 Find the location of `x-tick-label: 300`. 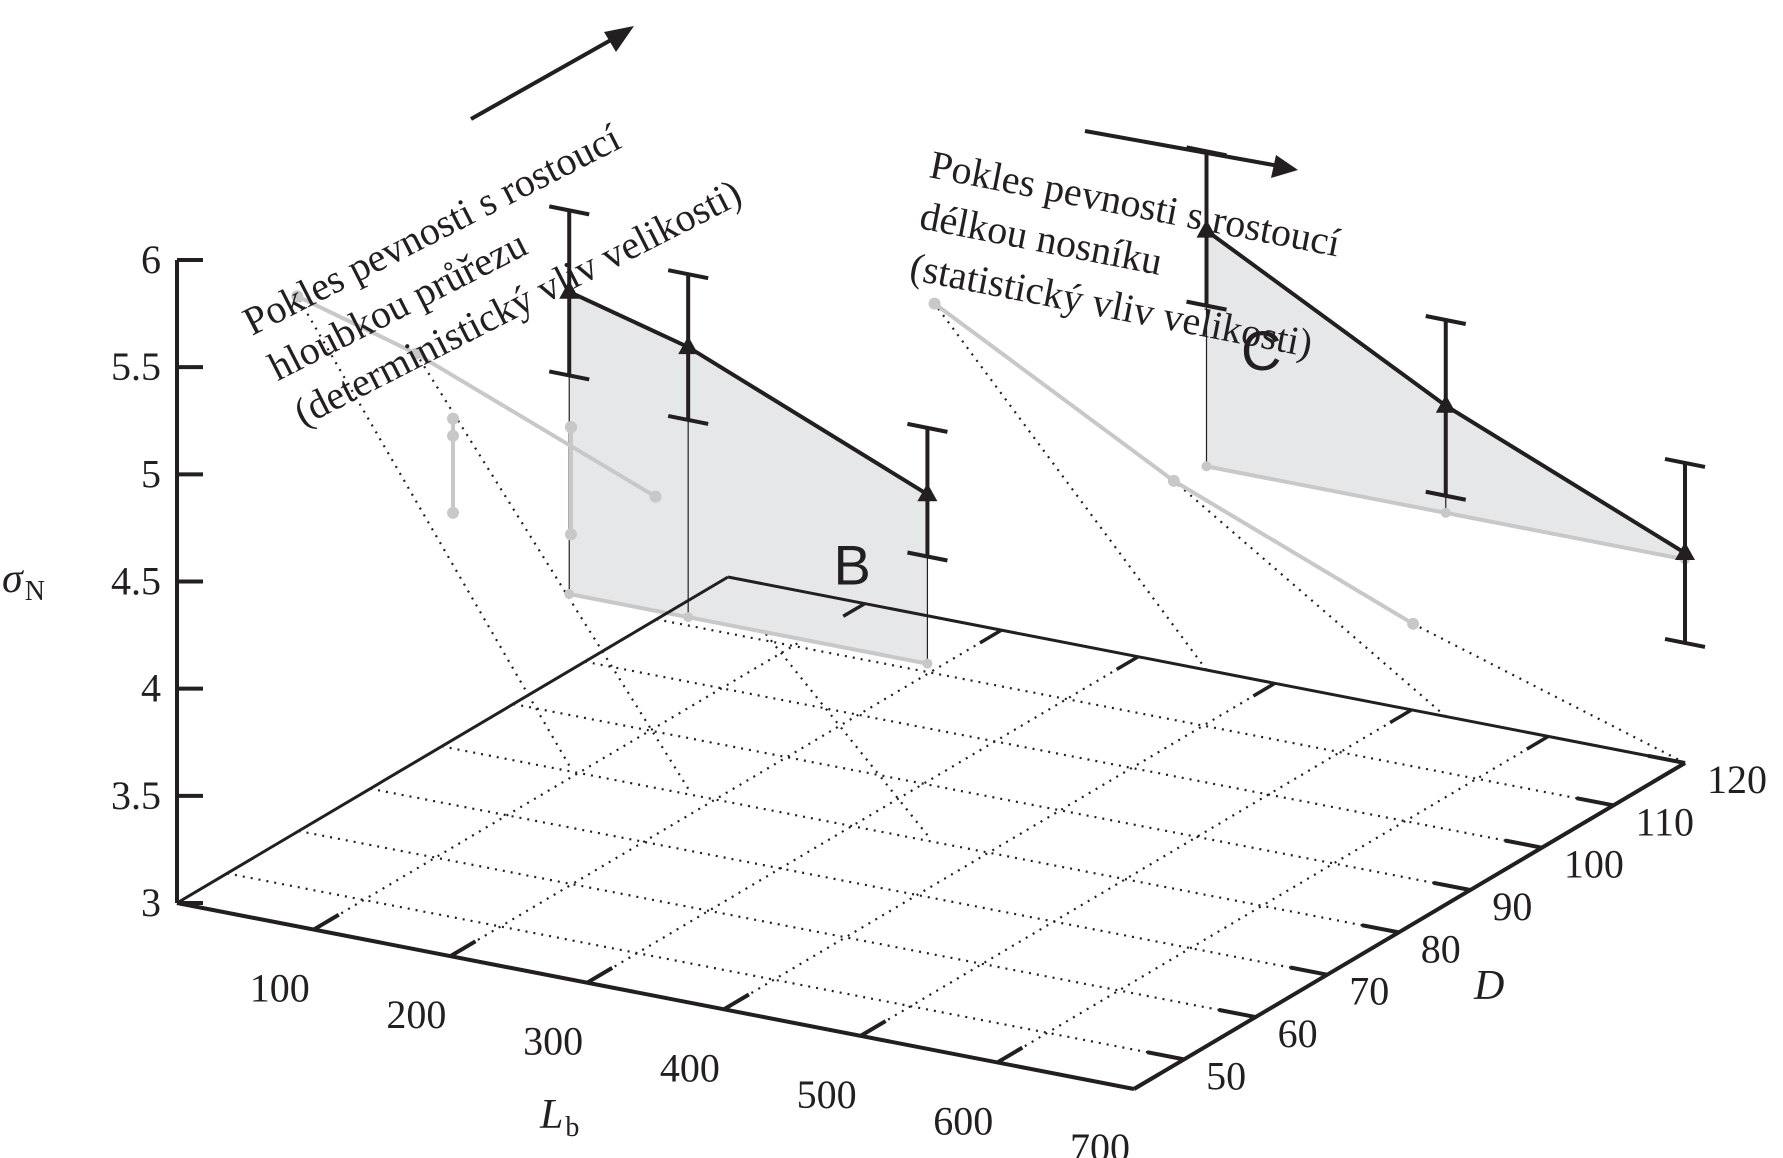

x-tick-label: 300 is located at coordinates (553, 1041).